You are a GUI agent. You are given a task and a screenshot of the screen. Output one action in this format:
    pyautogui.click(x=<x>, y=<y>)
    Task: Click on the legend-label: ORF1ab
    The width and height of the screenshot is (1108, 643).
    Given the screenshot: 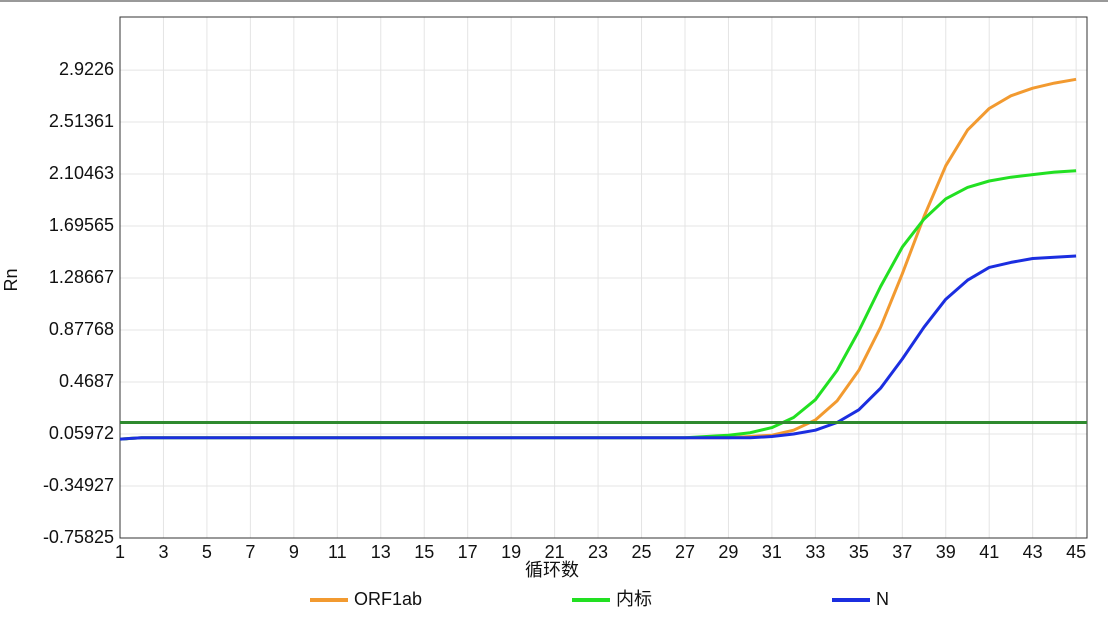 What is the action you would take?
    pyautogui.click(x=388, y=599)
    